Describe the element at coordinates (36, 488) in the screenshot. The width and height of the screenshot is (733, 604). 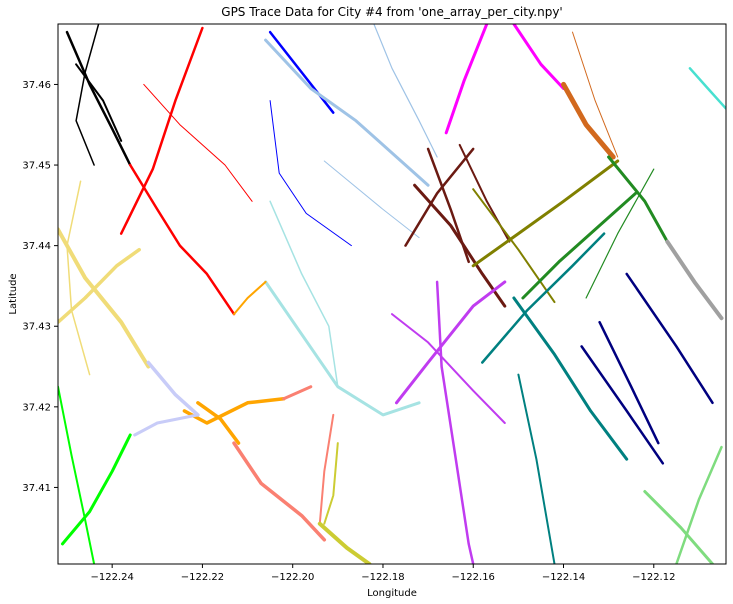
I see `y-tick-label: 37.41` at that location.